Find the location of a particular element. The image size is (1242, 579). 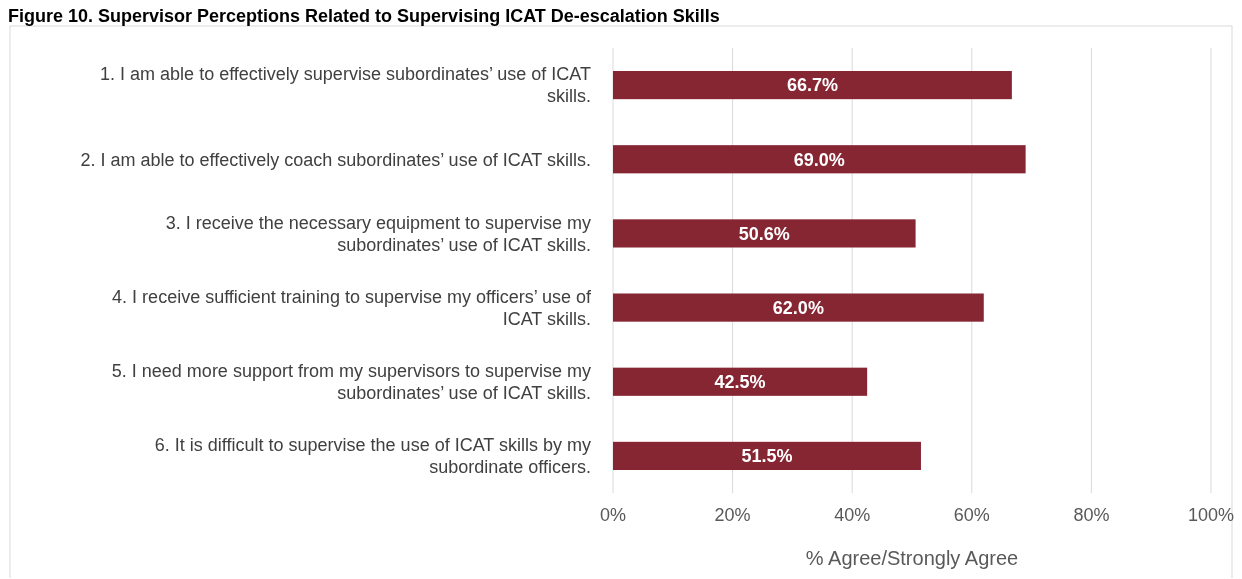

y-tick-label: 4. I receive sufficient training to supervise my officers’ use of ICAT skills. is located at coordinates (352, 307).